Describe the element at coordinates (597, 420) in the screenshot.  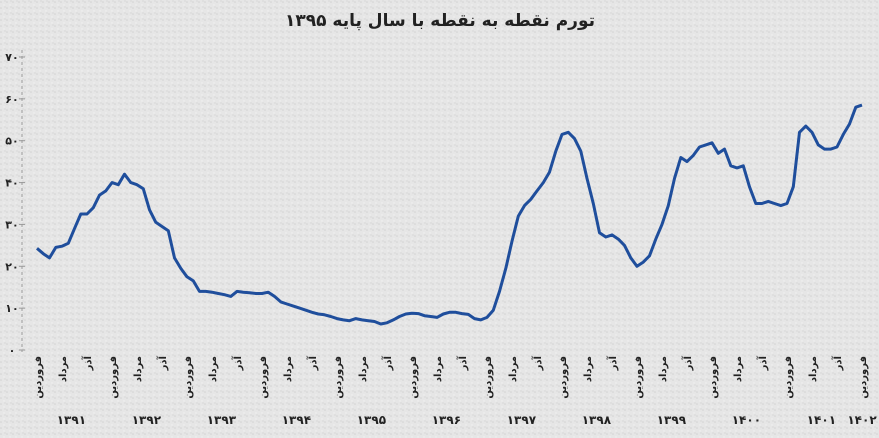
I see `year-label: ۱۳۹۸` at that location.